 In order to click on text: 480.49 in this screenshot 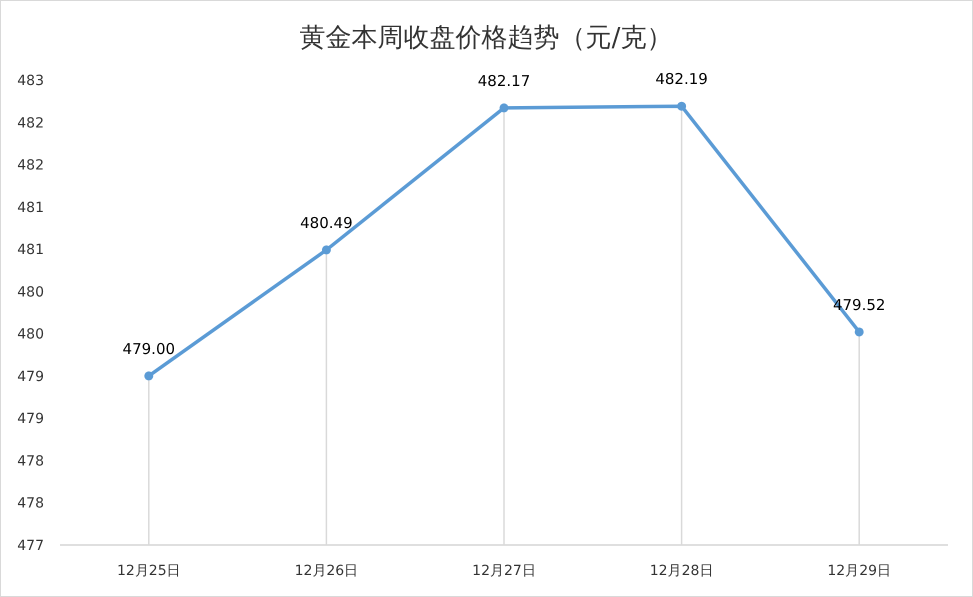, I will do `click(326, 223)`.